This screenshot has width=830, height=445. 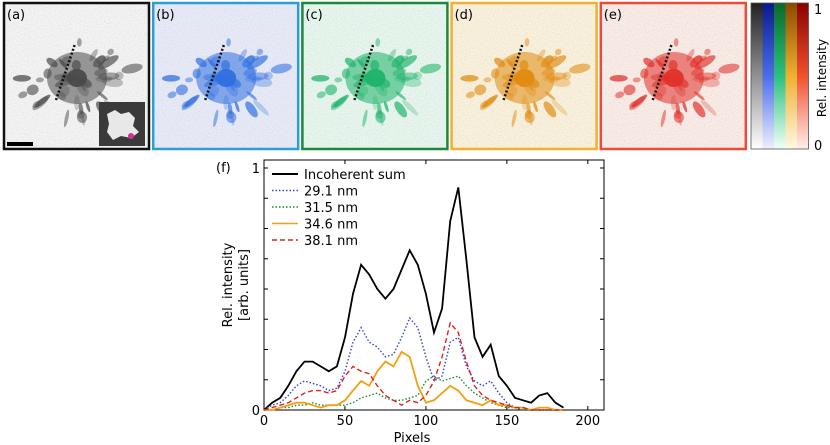 What do you see at coordinates (506, 421) in the screenshot?
I see `x-tick-label: 150` at bounding box center [506, 421].